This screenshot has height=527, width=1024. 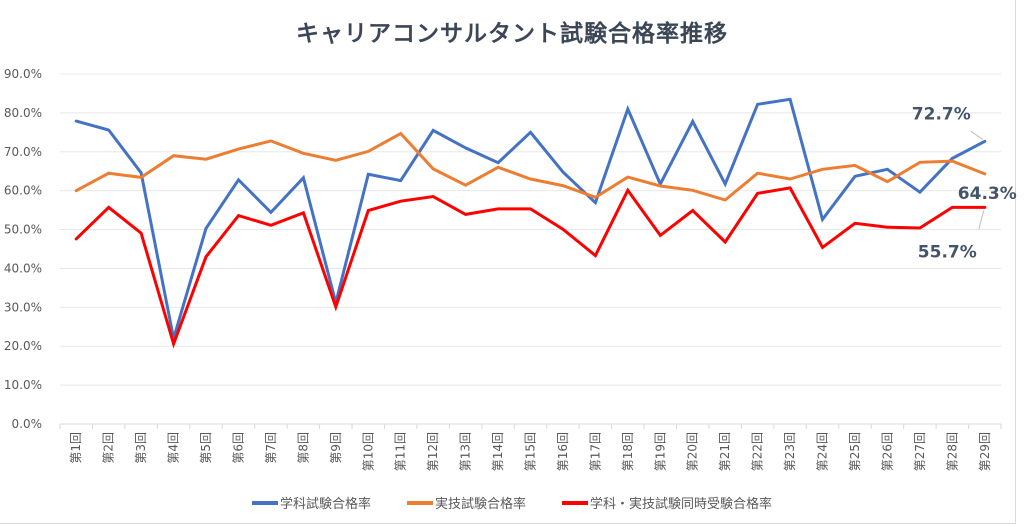 What do you see at coordinates (887, 451) in the screenshot?
I see `x-tick-label: 第26回` at bounding box center [887, 451].